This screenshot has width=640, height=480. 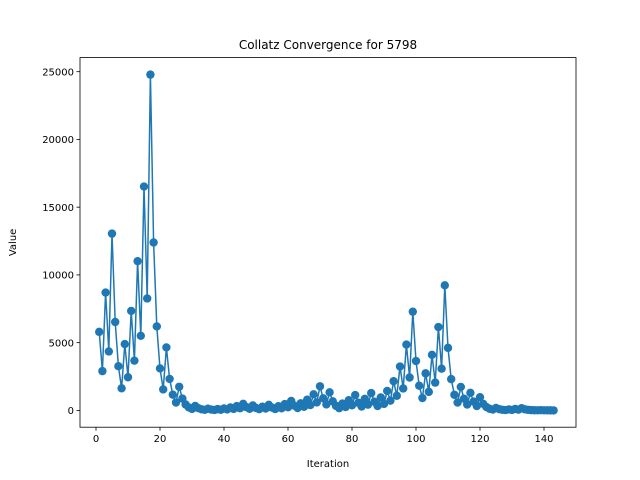 What do you see at coordinates (71, 411) in the screenshot?
I see `y-tick-label: 0` at bounding box center [71, 411].